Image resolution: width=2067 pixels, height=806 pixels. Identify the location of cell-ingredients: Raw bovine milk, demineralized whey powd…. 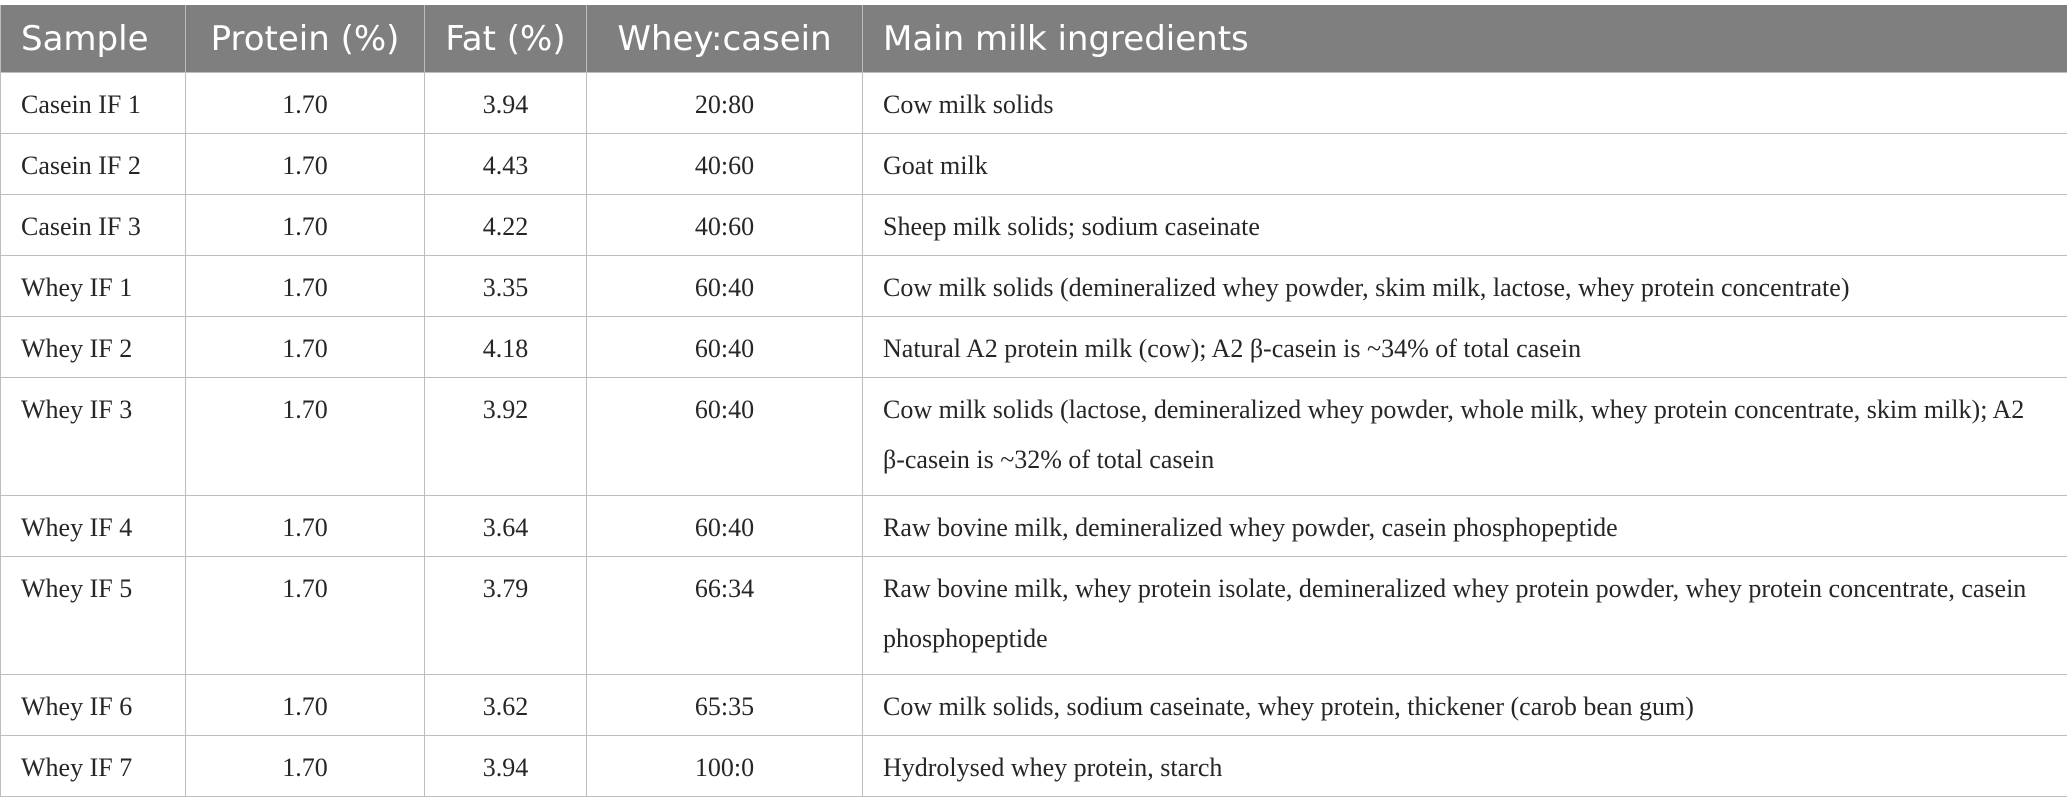
(1464, 526).